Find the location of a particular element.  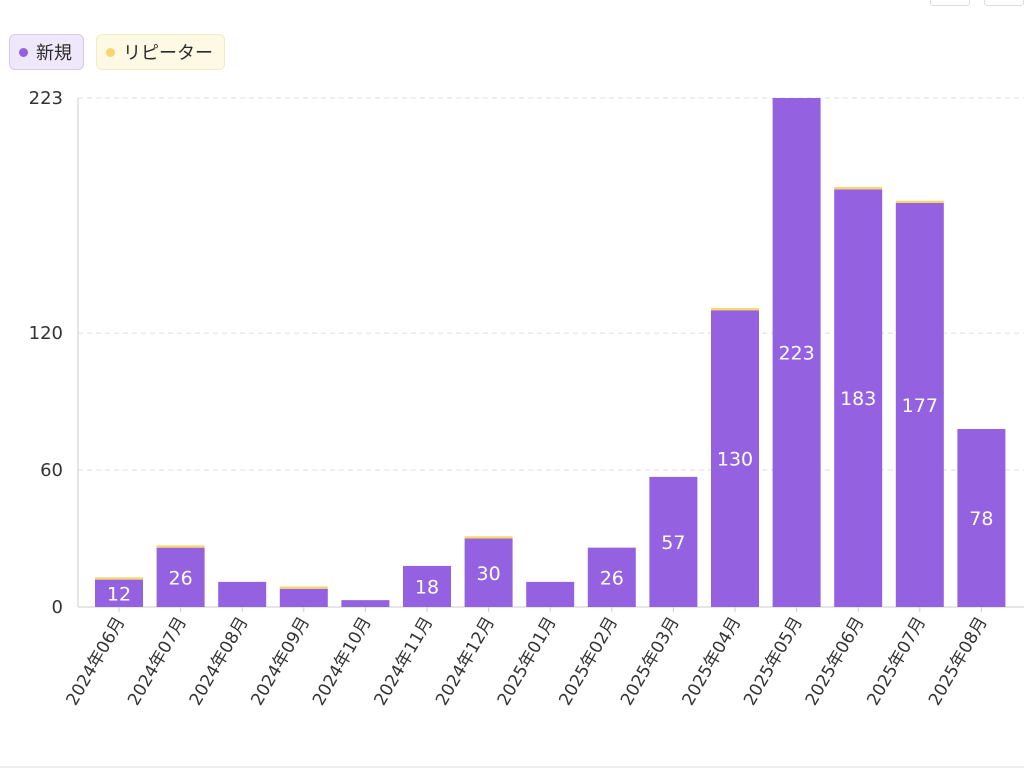

bar-data-label: 12 is located at coordinates (119, 594).